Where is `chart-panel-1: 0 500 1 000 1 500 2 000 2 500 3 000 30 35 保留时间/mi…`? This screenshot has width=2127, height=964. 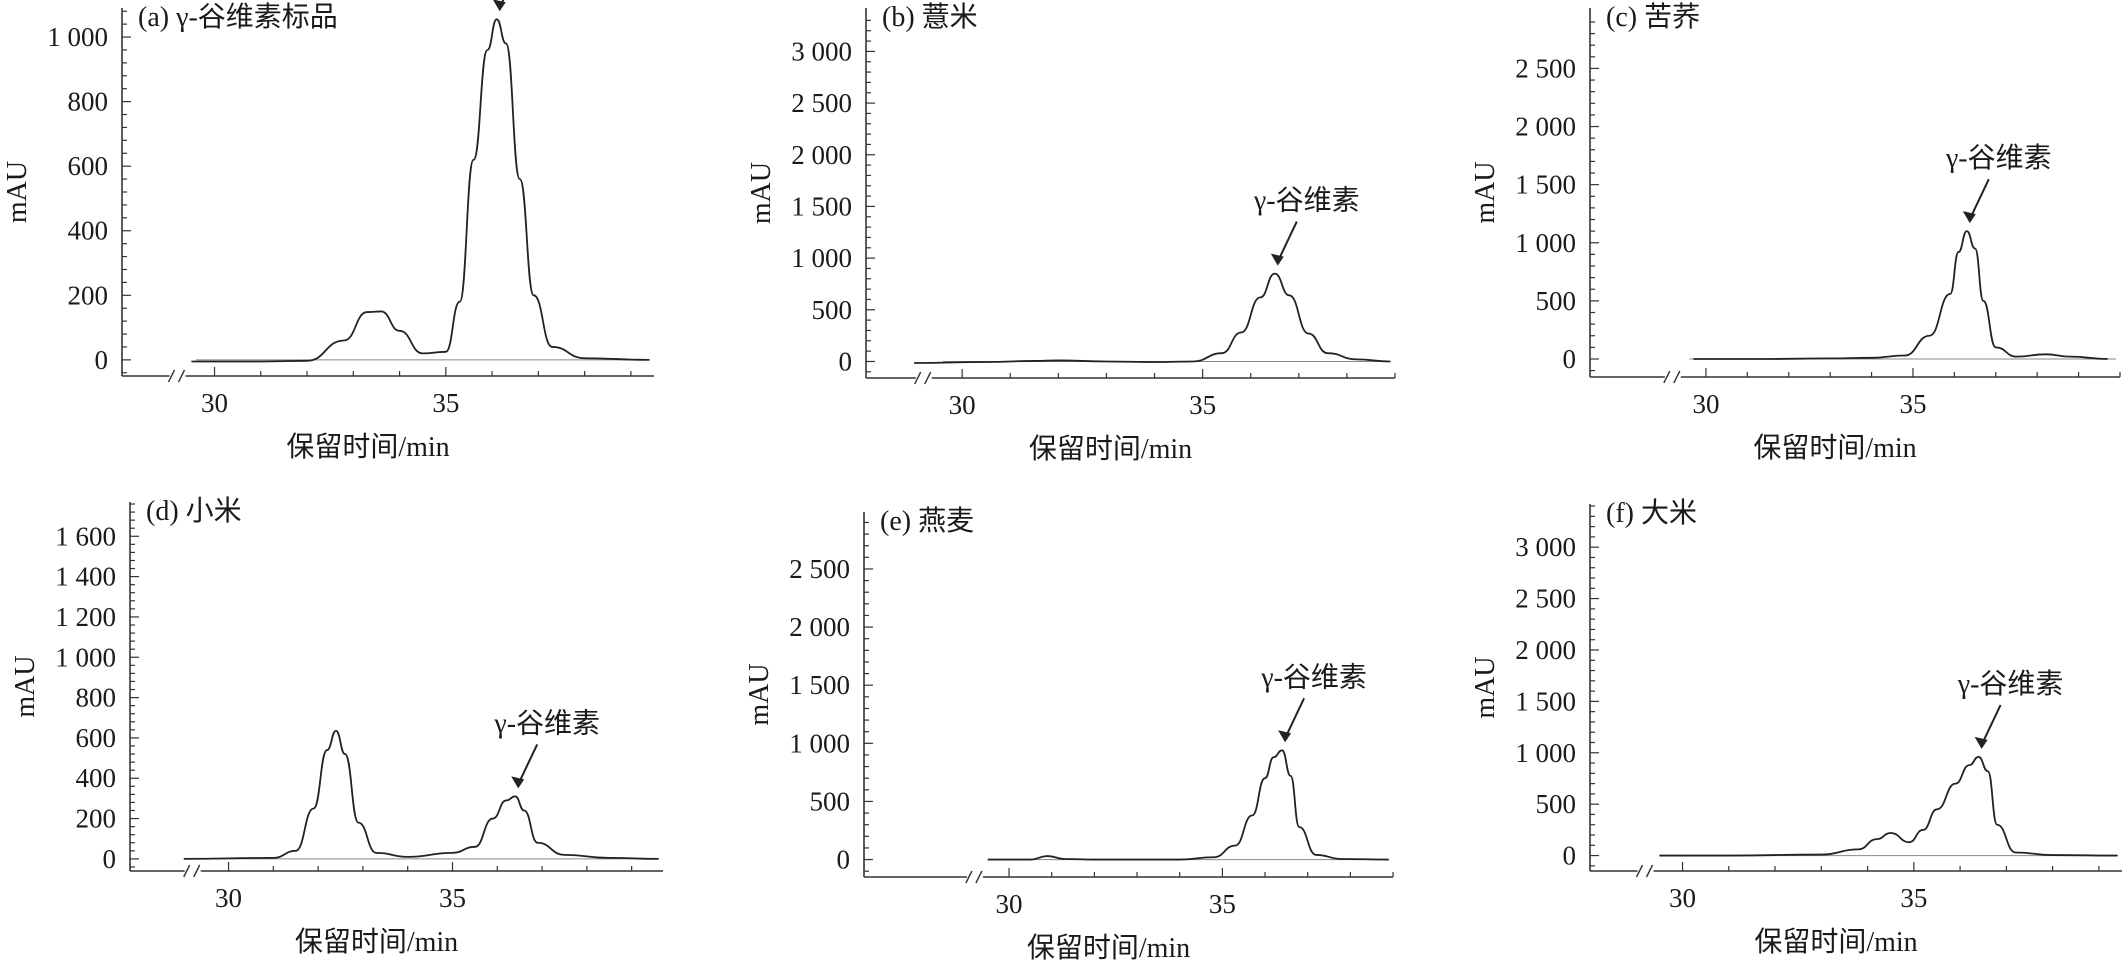 chart-panel-1: 0 500 1 000 1 500 2 000 2 500 3 000 30 35 保留时间/mi… is located at coordinates (1071, 233).